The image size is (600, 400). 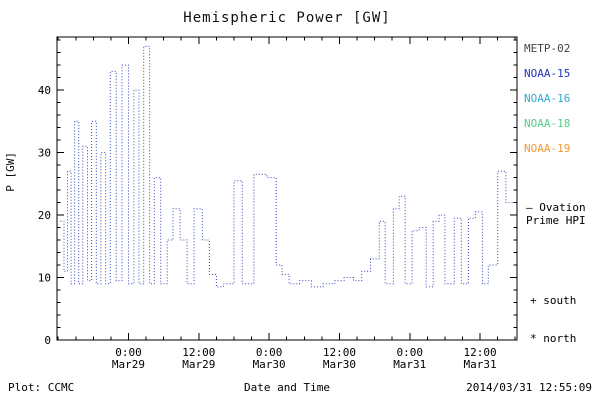 What do you see at coordinates (41, 387) in the screenshot?
I see `plot-credit: Plot: CCMC` at bounding box center [41, 387].